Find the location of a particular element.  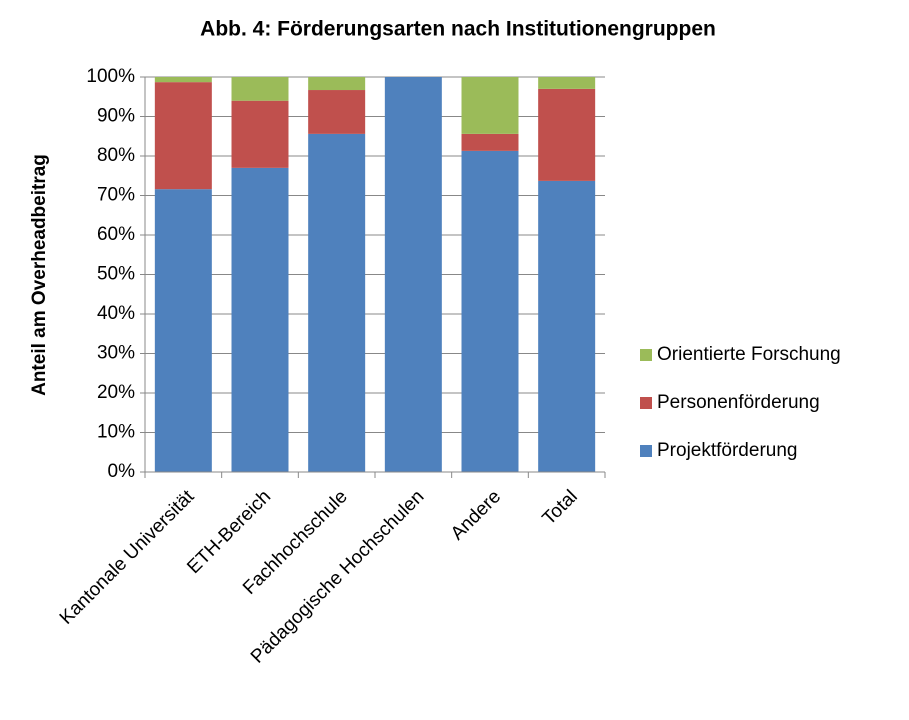

y-tick-label: 90% is located at coordinates (116, 116).